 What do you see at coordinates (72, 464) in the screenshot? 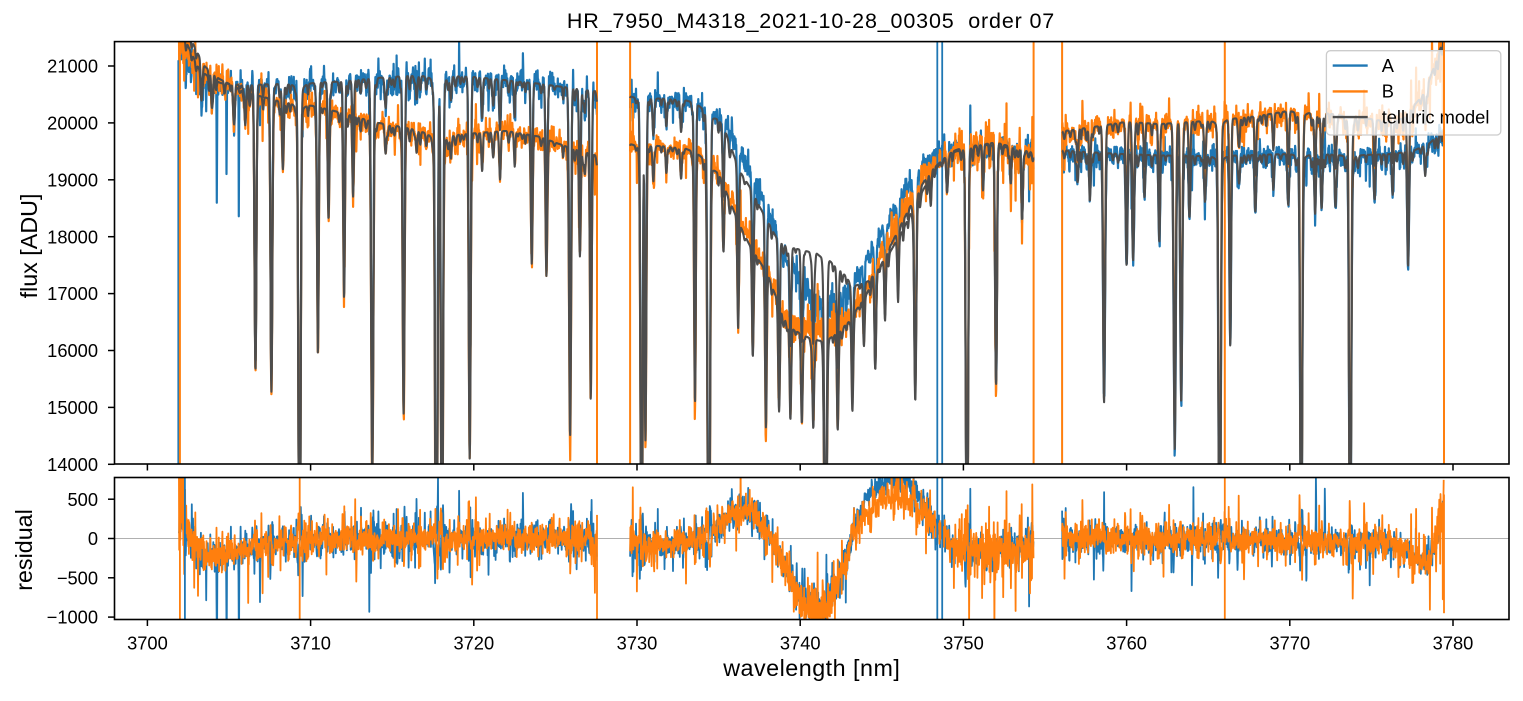
I see `svg-text: 14000` at bounding box center [72, 464].